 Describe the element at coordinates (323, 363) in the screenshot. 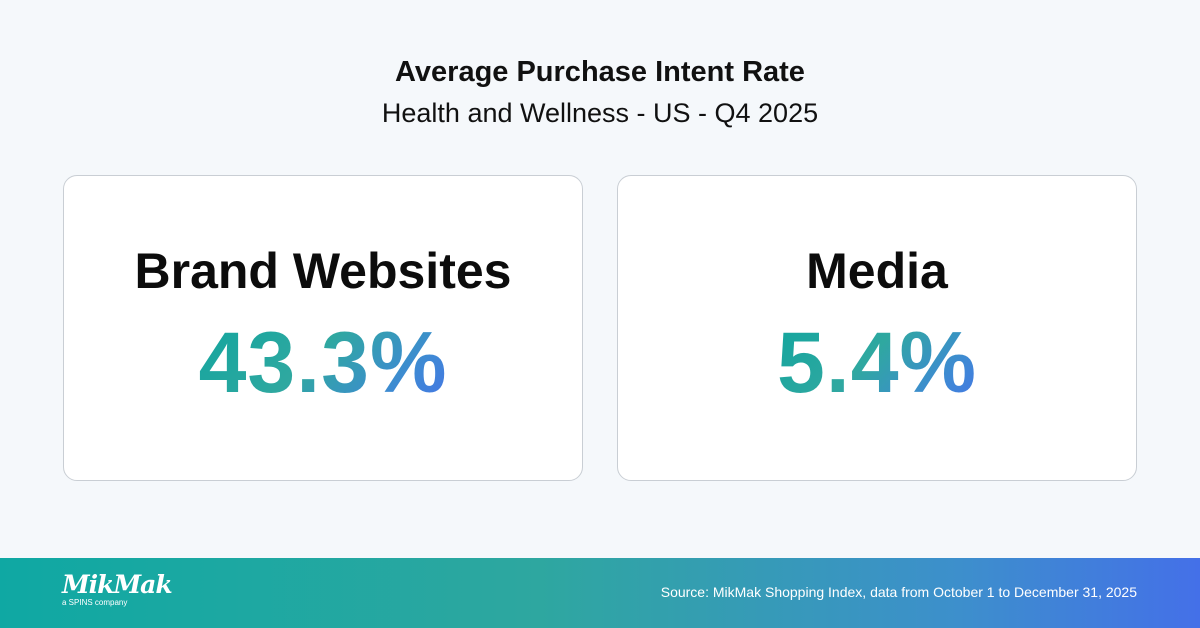

I see `card-value: 43.3%` at that location.